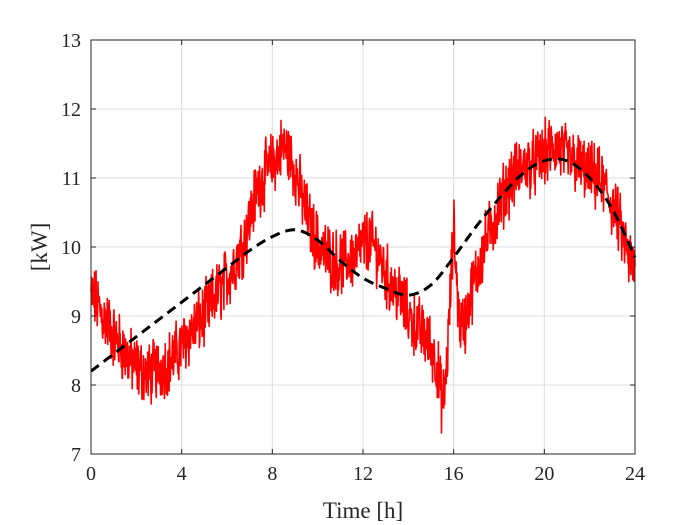 The height and width of the screenshot is (525, 700). I want to click on x-tick-label: 8, so click(272, 474).